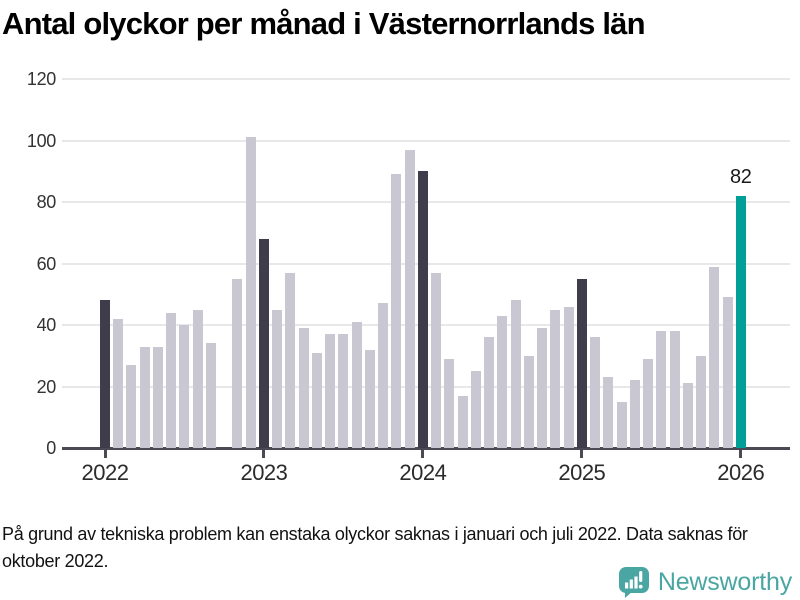  Describe the element at coordinates (46, 325) in the screenshot. I see `y-tick-label-40: 40` at that location.